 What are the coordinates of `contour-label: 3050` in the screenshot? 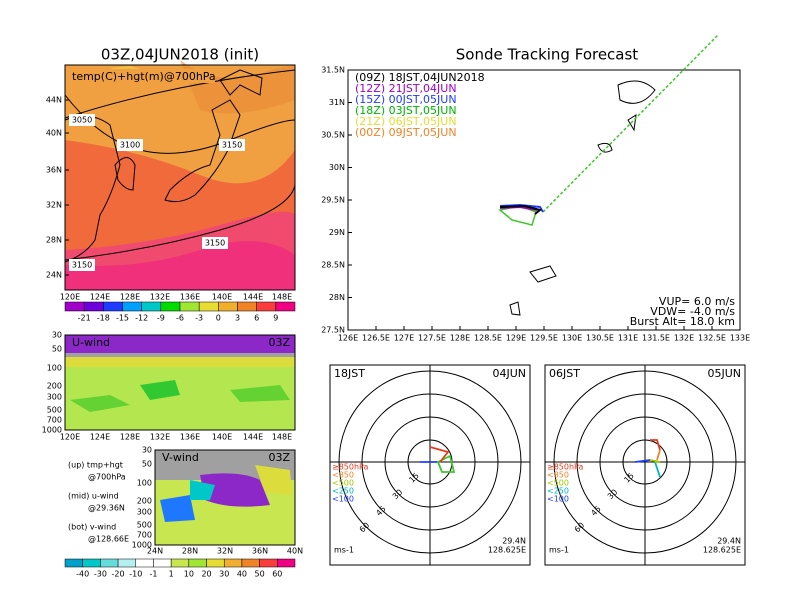 It's located at (82, 120).